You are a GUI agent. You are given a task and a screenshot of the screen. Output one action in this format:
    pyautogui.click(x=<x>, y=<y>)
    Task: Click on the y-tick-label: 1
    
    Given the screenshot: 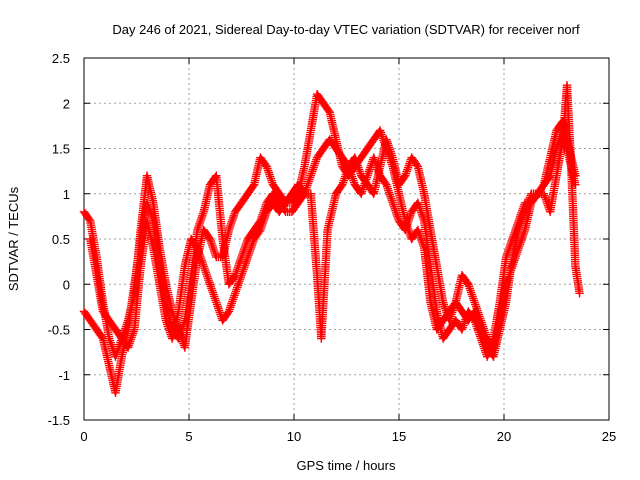 What is the action you would take?
    pyautogui.click(x=66, y=194)
    